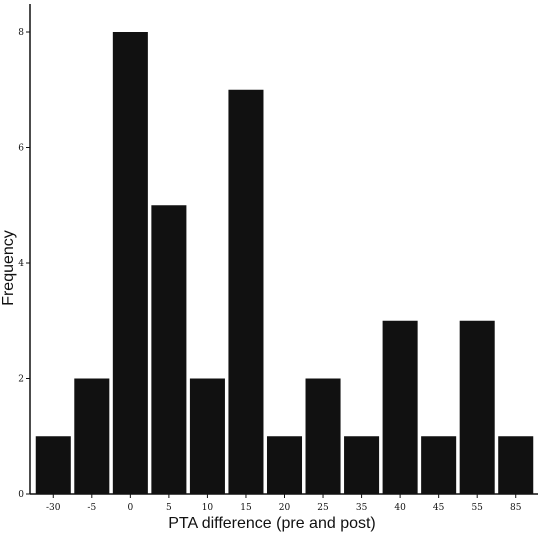 The width and height of the screenshot is (542, 533). I want to click on x-tick-label: -30, so click(53, 508).